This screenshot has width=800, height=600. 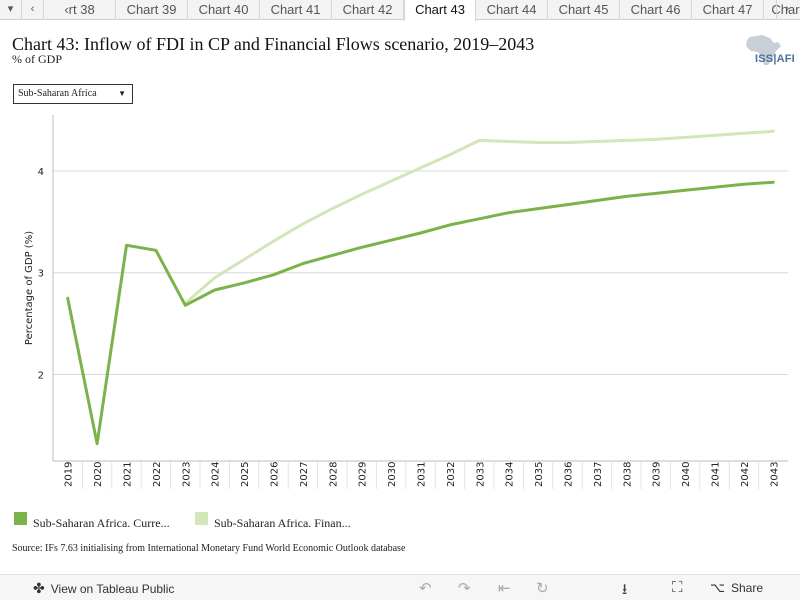 What do you see at coordinates (11, 10) in the screenshot?
I see `tab-menu-icon: ▾` at bounding box center [11, 10].